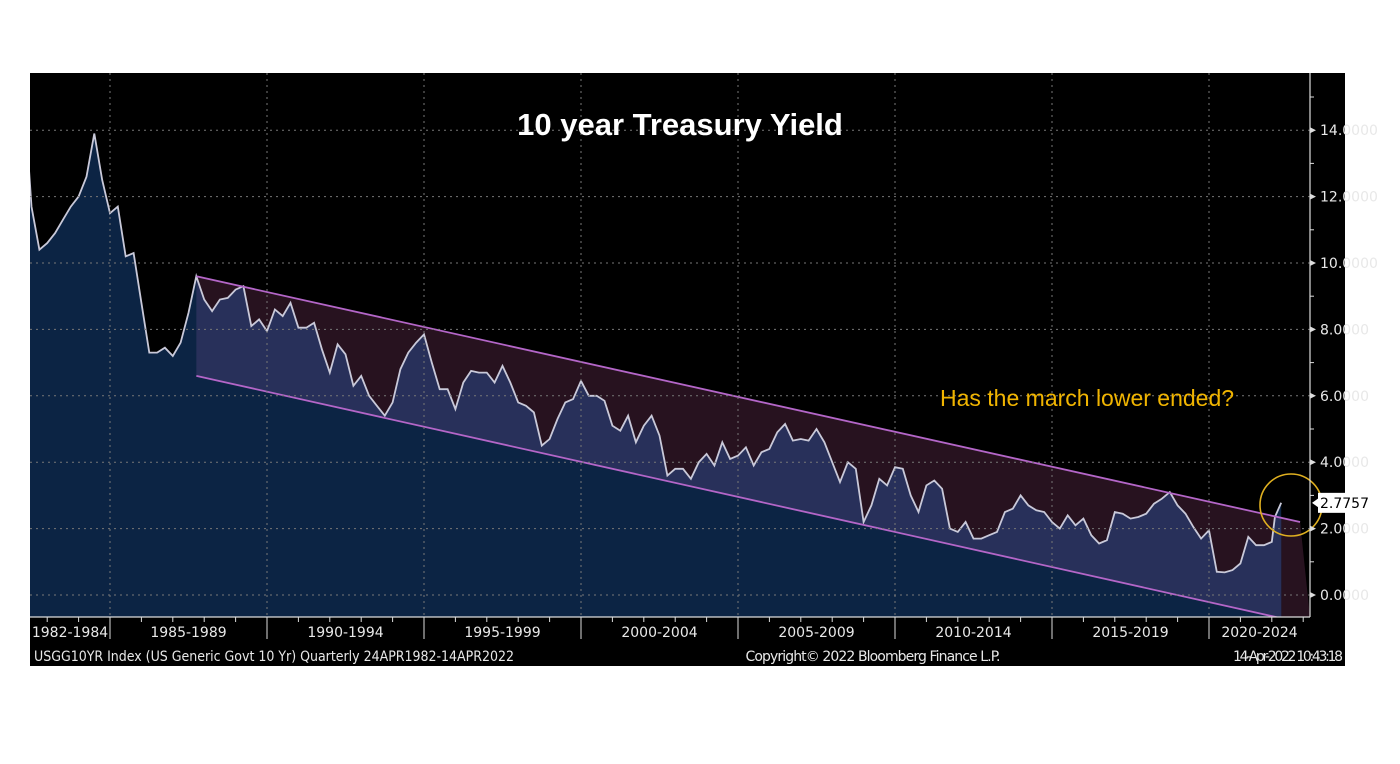 This screenshot has height=764, width=1400. I want to click on x-tick-label: 2000-2004, so click(659, 633).